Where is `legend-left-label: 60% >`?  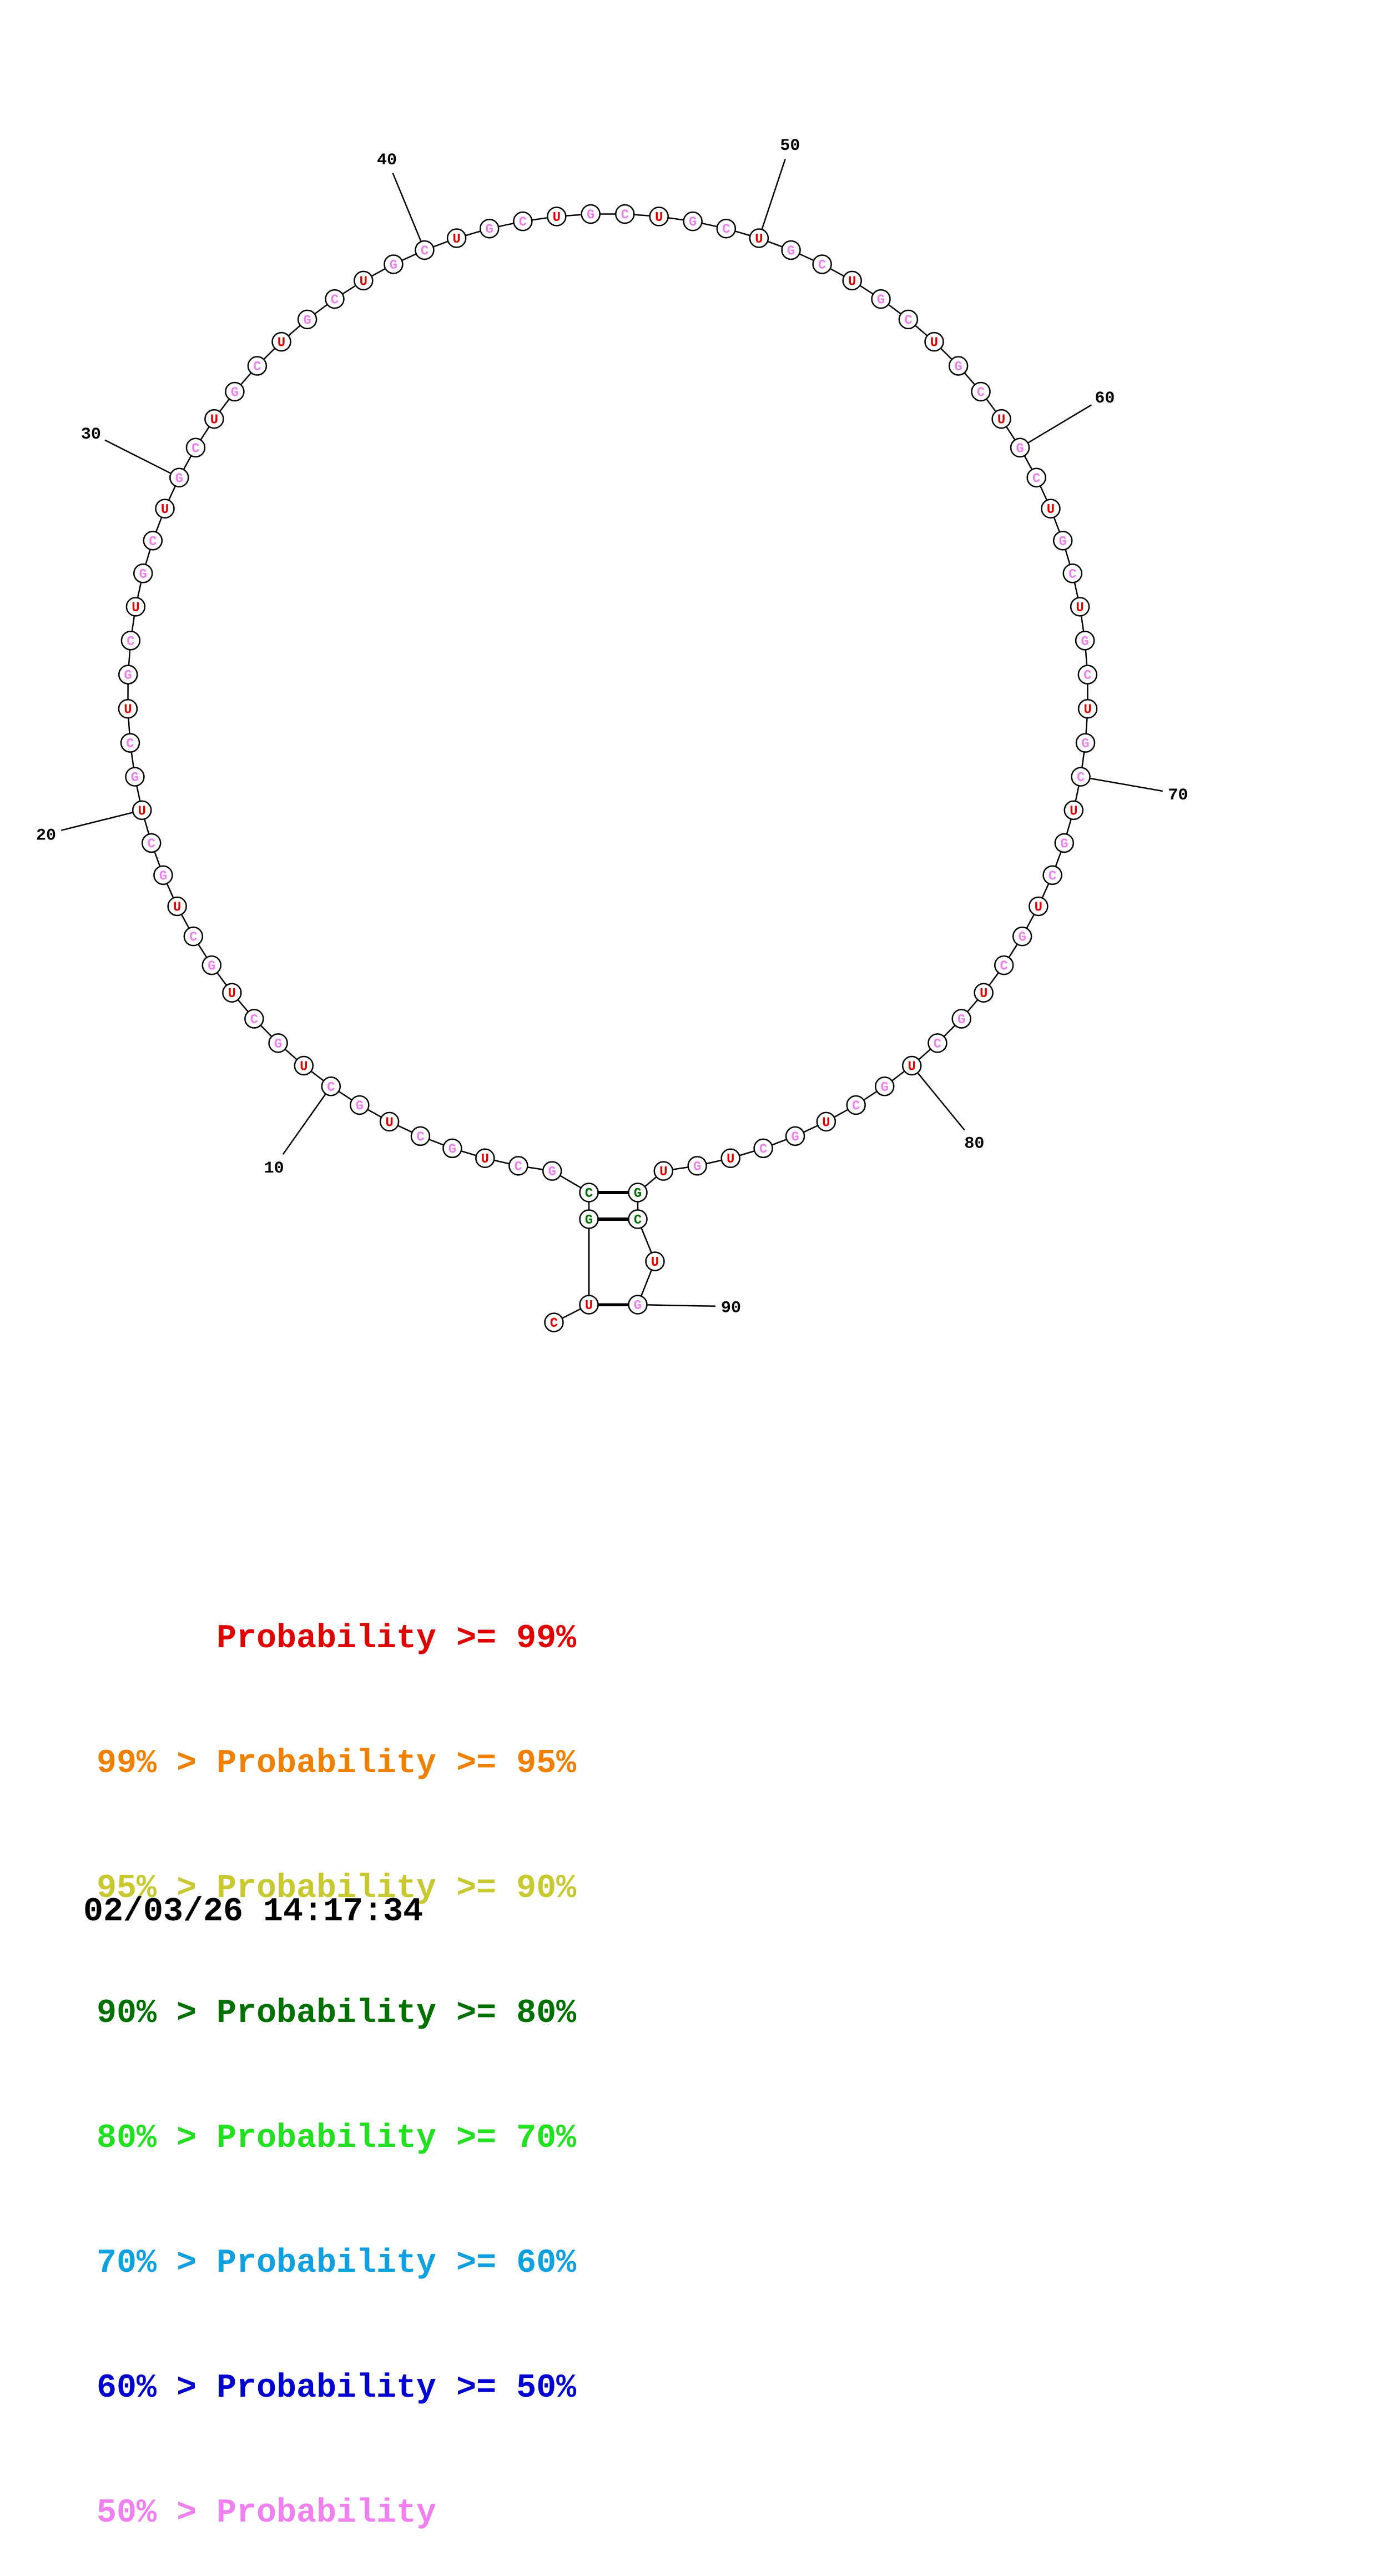
legend-left-label: 60% > is located at coordinates (108, 2388).